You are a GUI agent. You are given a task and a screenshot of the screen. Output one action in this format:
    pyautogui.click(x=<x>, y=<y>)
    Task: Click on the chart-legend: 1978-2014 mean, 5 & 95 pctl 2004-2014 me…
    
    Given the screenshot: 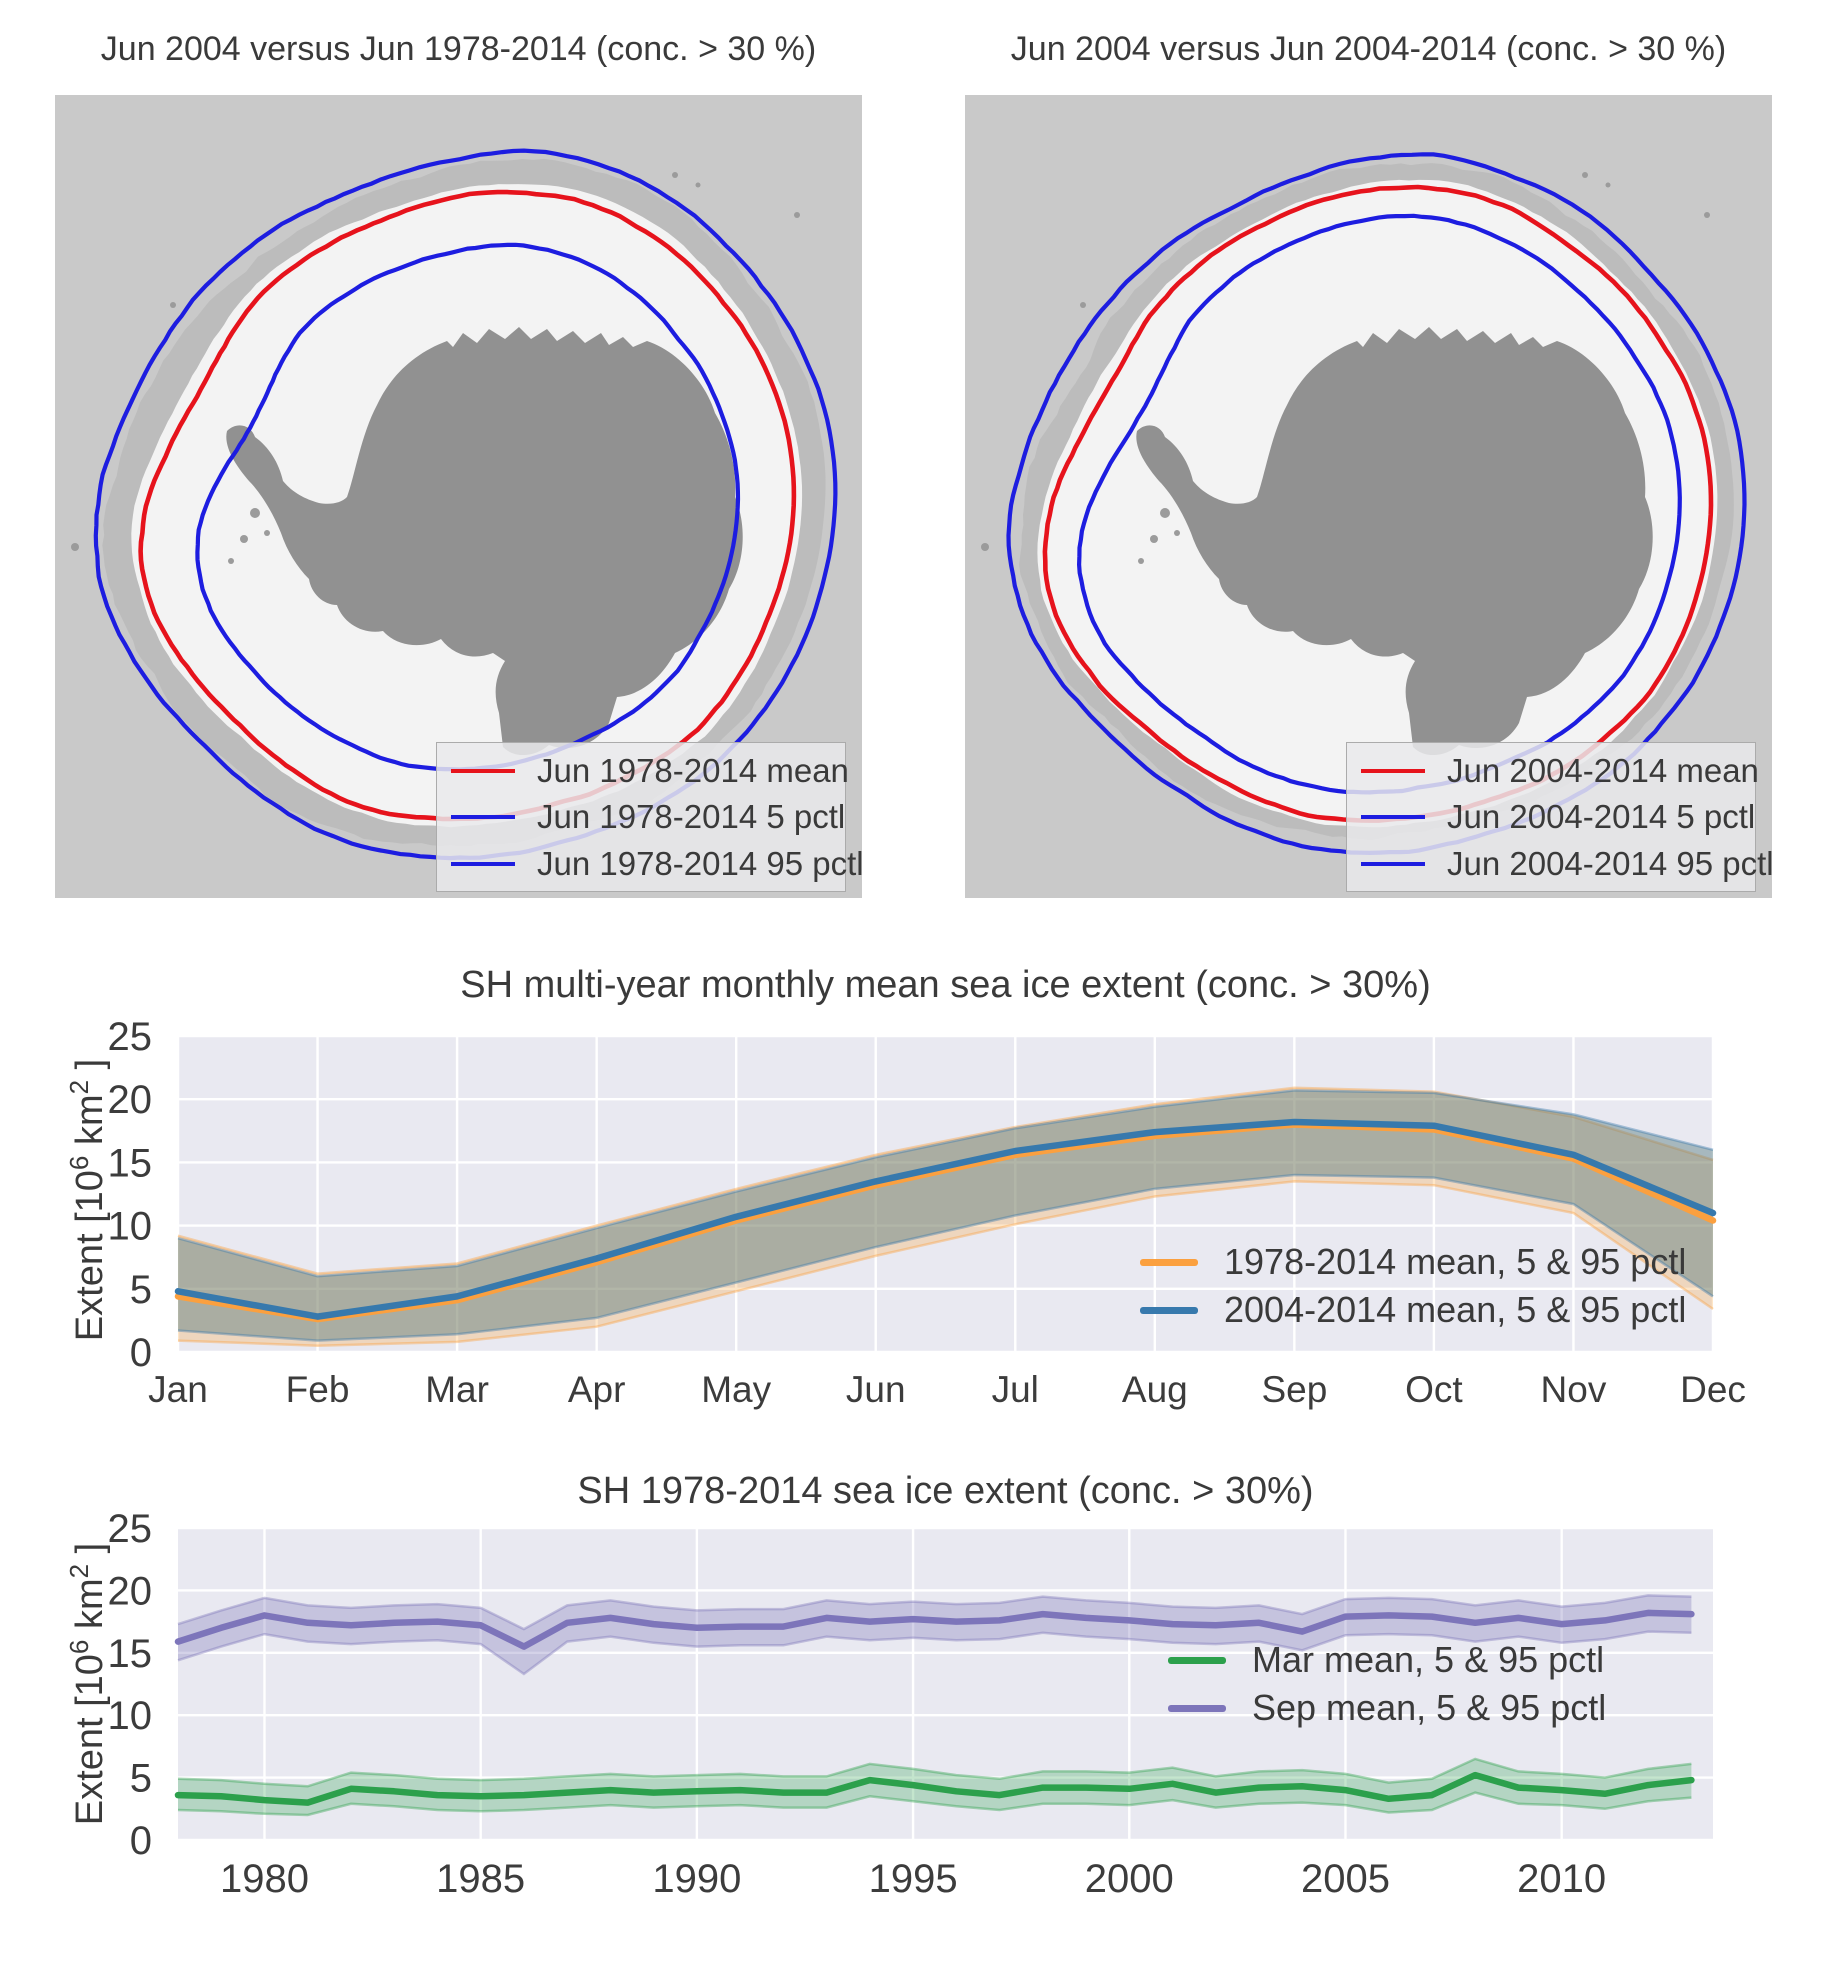 What is the action you would take?
    pyautogui.click(x=1413, y=1286)
    